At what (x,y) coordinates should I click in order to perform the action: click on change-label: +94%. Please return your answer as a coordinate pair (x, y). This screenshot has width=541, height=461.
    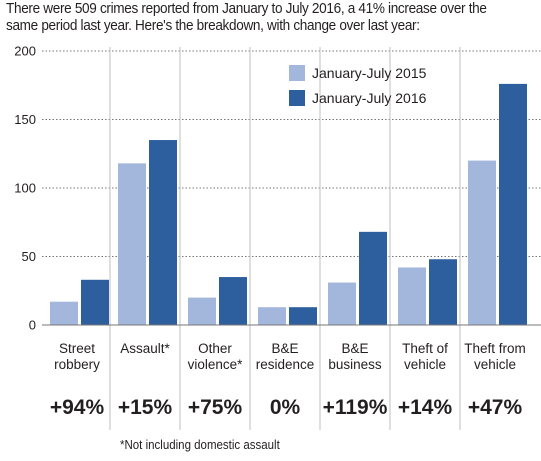
    Looking at the image, I should click on (77, 407).